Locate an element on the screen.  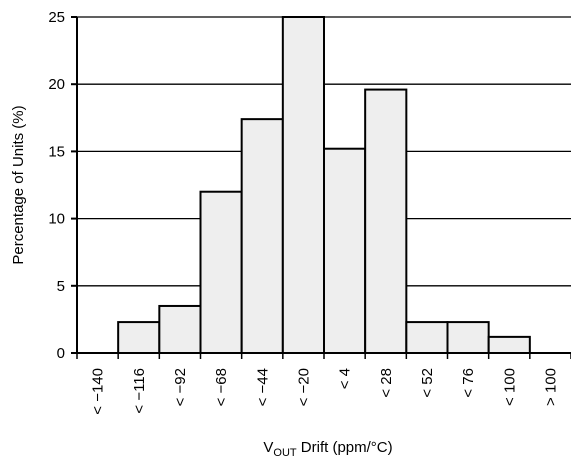
y-tick-label: 25 is located at coordinates (56, 17).